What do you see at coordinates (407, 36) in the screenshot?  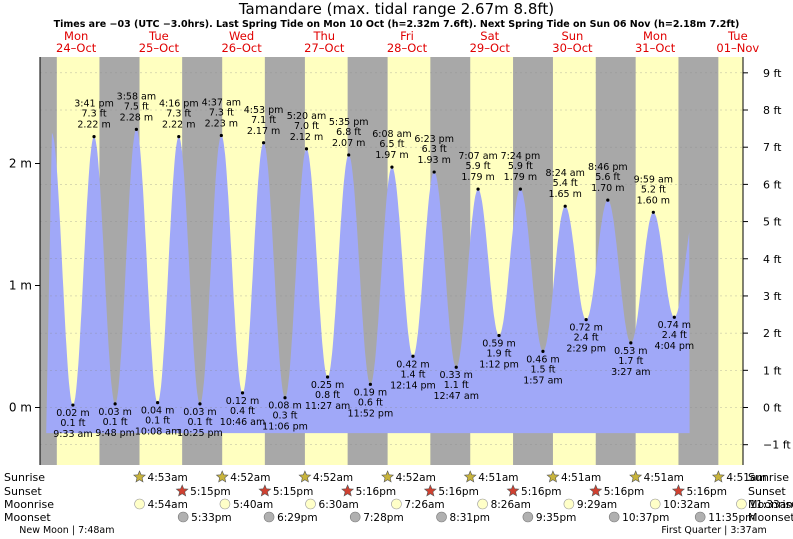 I see `day-name: Fri` at bounding box center [407, 36].